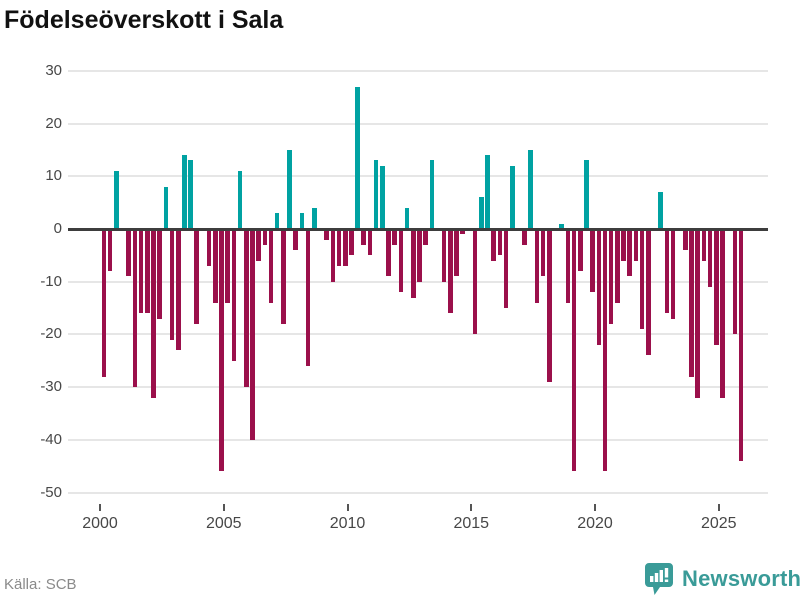 Image resolution: width=800 pixels, height=600 pixels. I want to click on y-tick-label: 30, so click(53, 70).